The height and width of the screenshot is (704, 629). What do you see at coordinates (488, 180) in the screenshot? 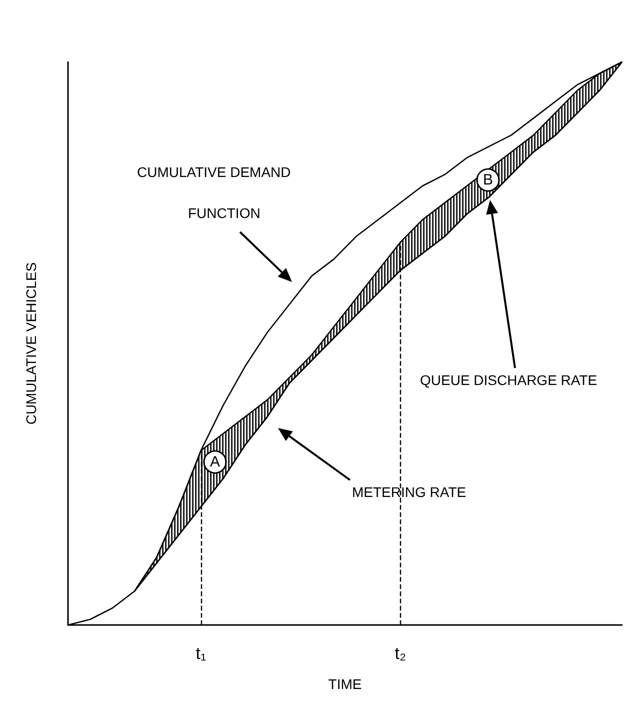
I see `annotation: B` at bounding box center [488, 180].